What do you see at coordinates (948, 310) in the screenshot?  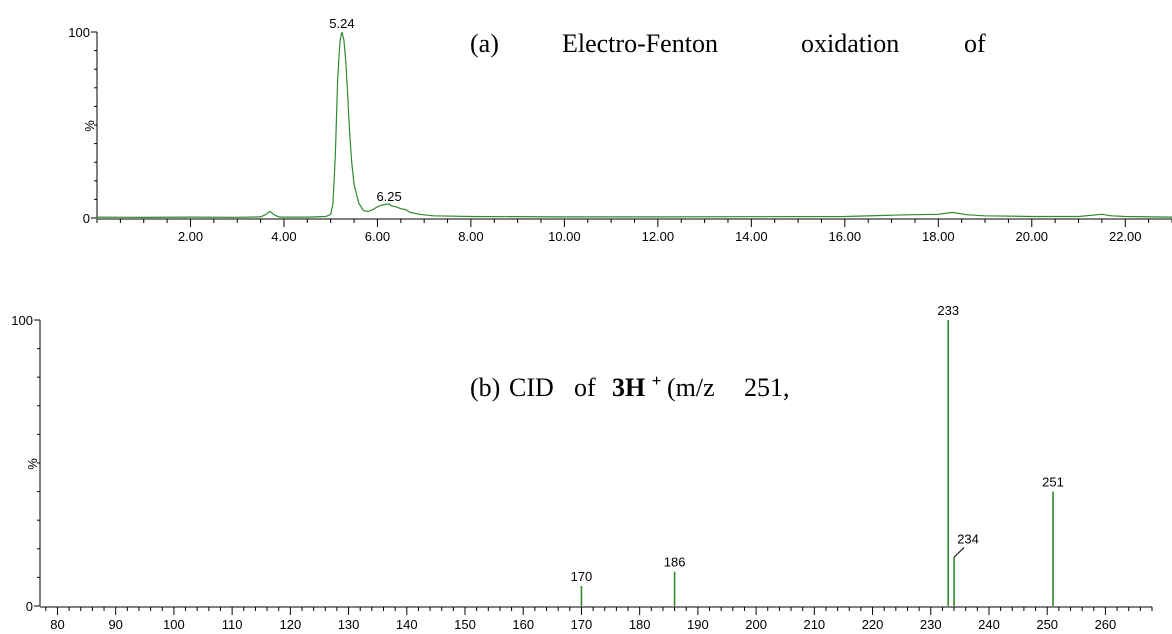 I see `panel-b-peak-label: 233` at bounding box center [948, 310].